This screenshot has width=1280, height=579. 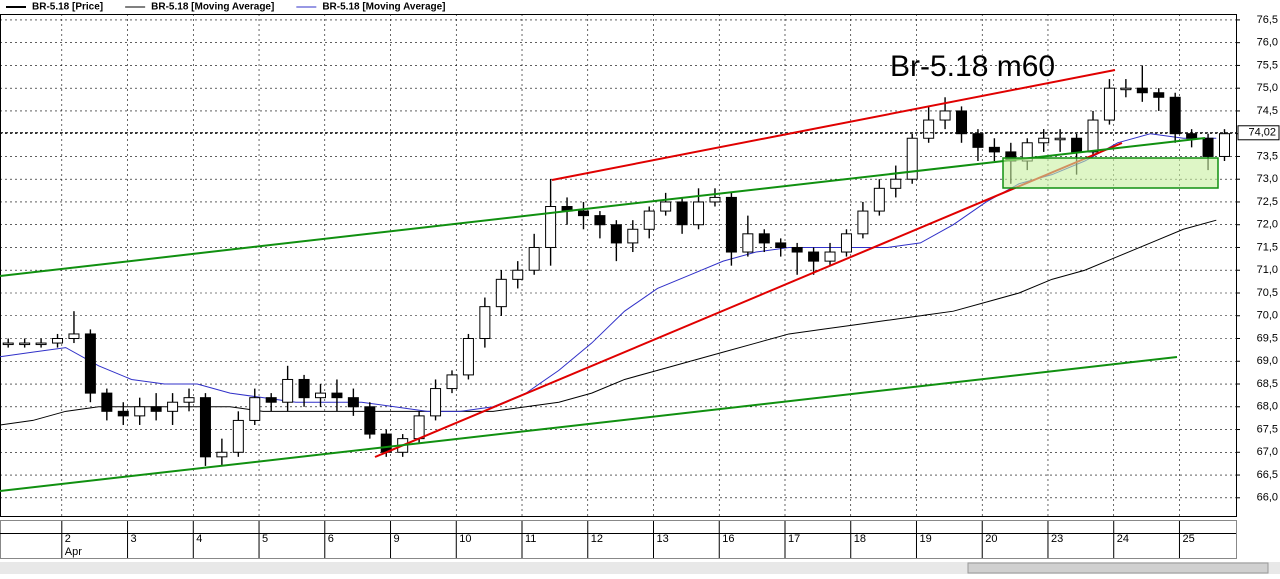 What do you see at coordinates (1267, 179) in the screenshot?
I see `y-tick-label: 73,0` at bounding box center [1267, 179].